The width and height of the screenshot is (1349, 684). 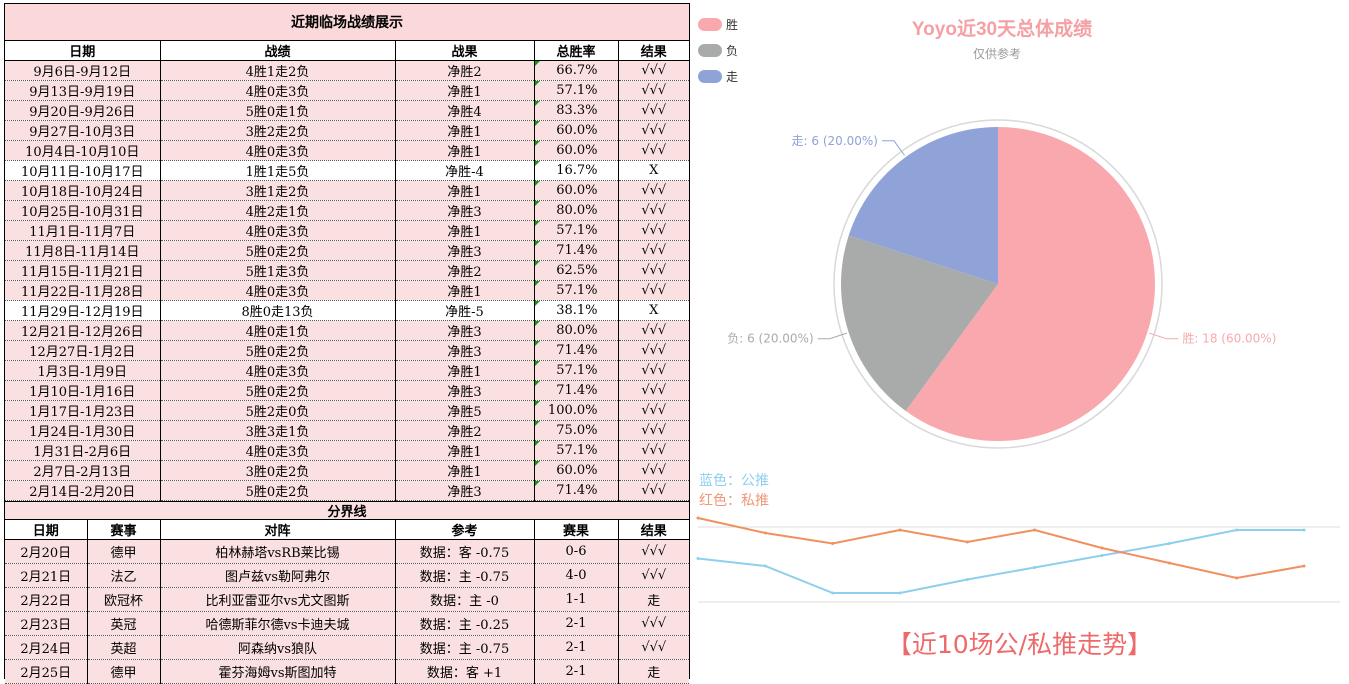 I want to click on history-cell-rate: 60.0%, so click(x=576, y=130).